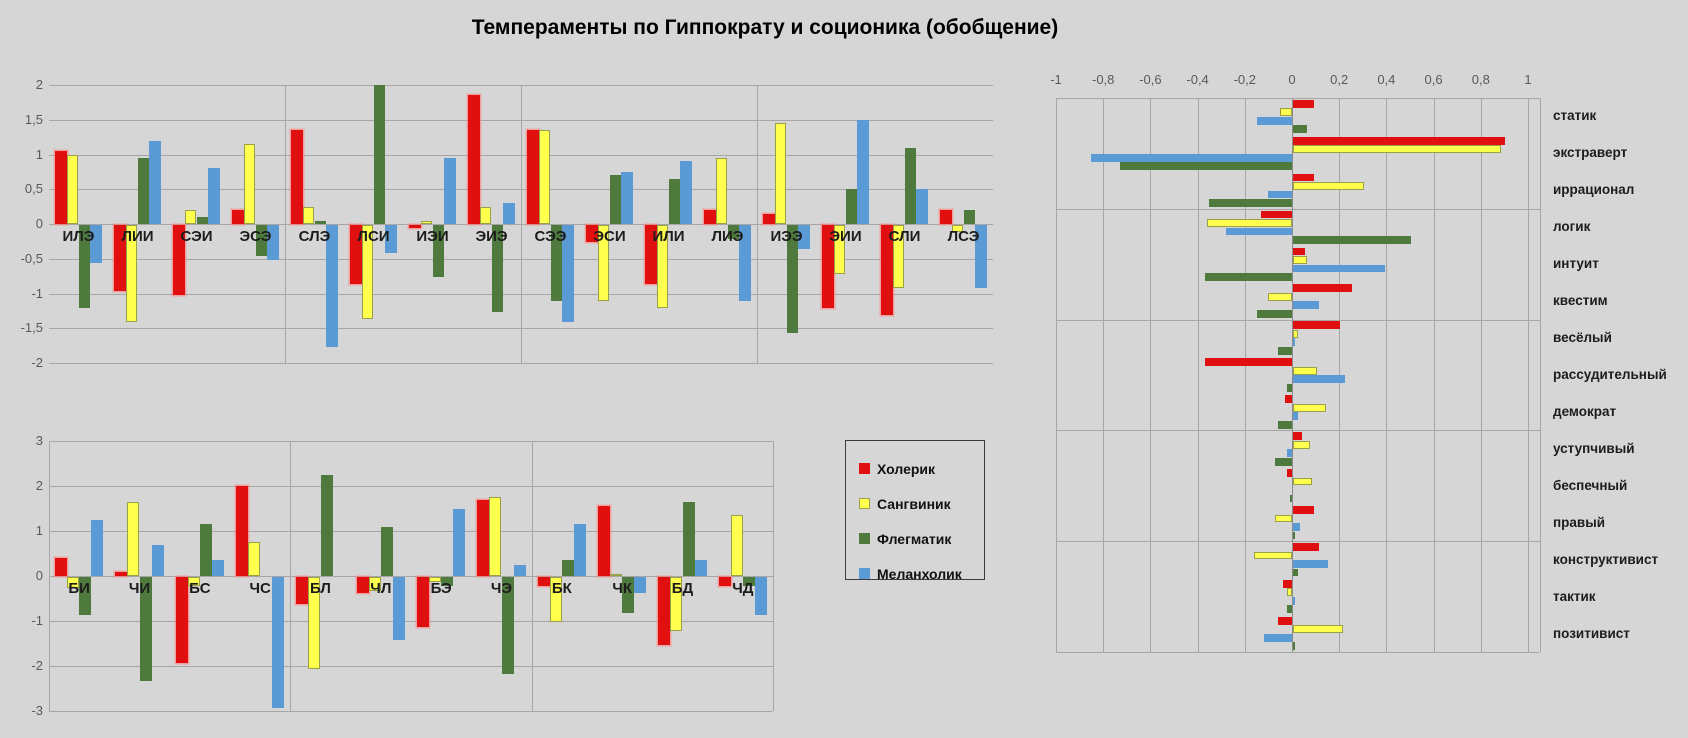 This screenshot has width=1688, height=738. What do you see at coordinates (193, 581) in the screenshot?
I see `bar-Сангвиник-БС` at bounding box center [193, 581].